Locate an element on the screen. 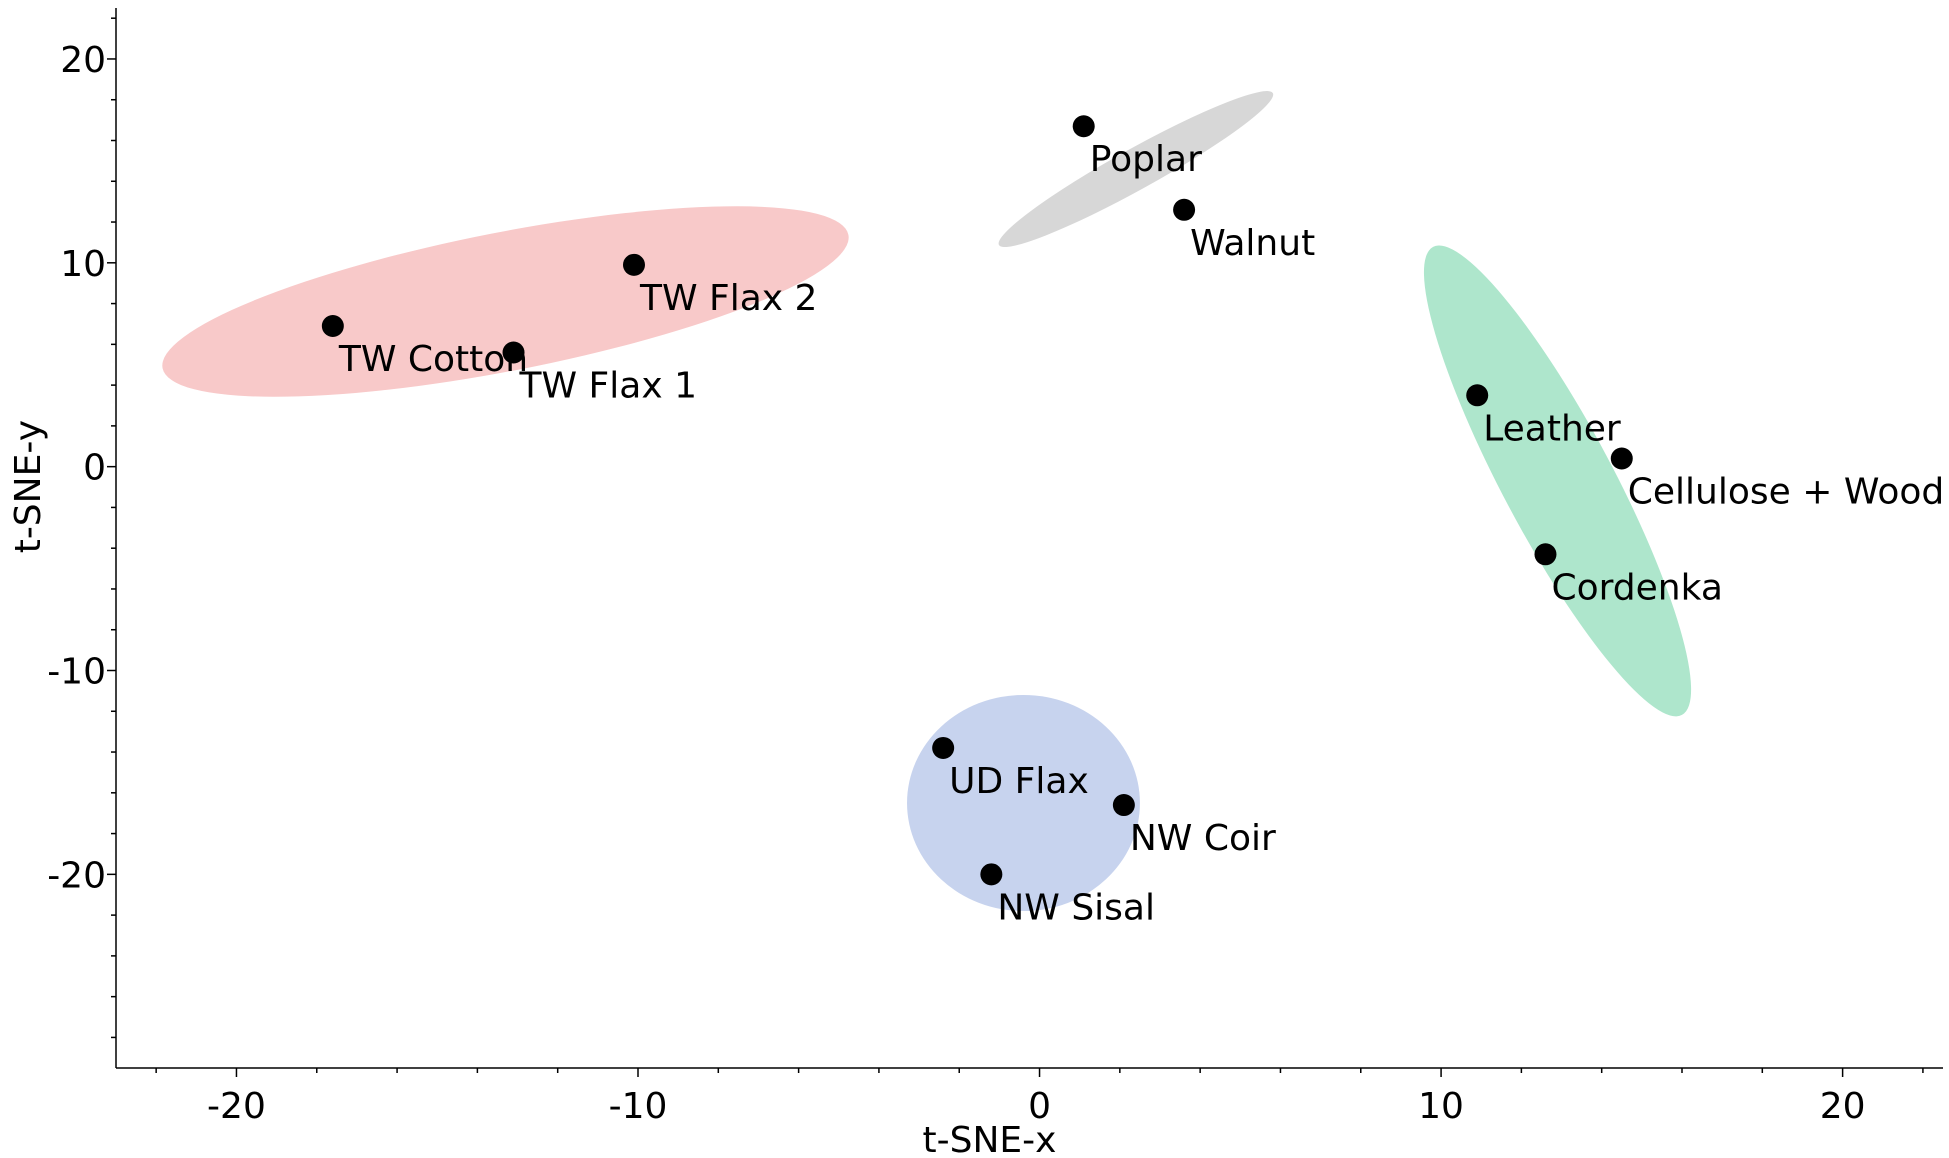 The image size is (1949, 1158). x-ticks: -20 -10 0 10 20 is located at coordinates (1039, 1097).